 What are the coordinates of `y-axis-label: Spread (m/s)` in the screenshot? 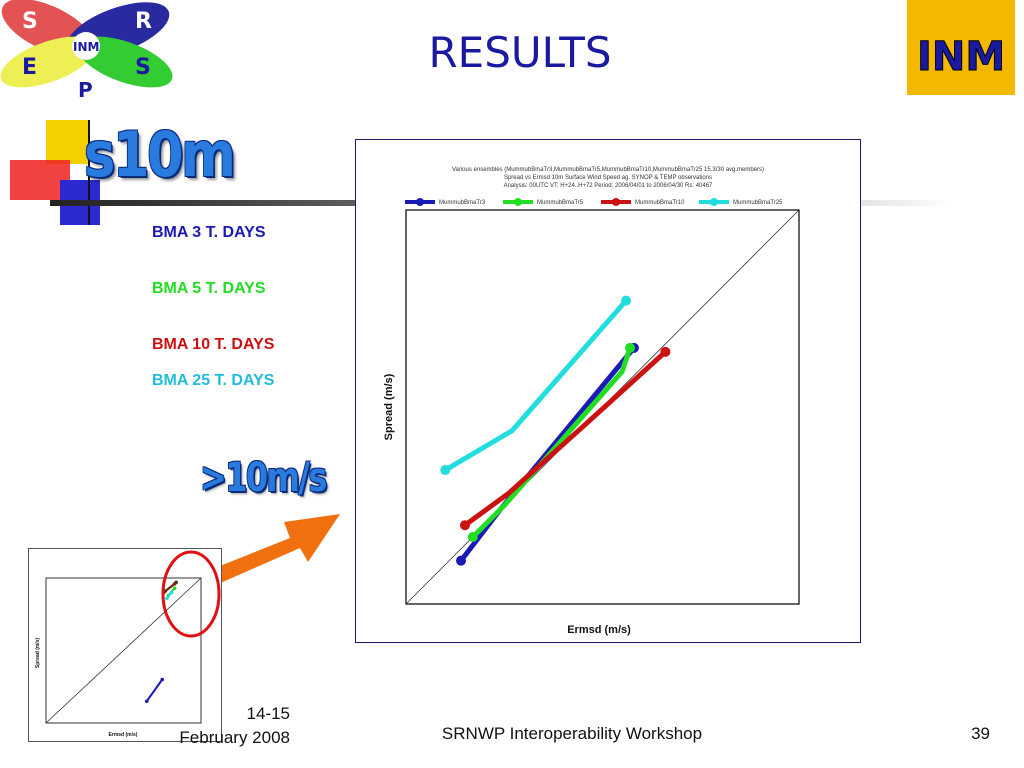 It's located at (389, 406).